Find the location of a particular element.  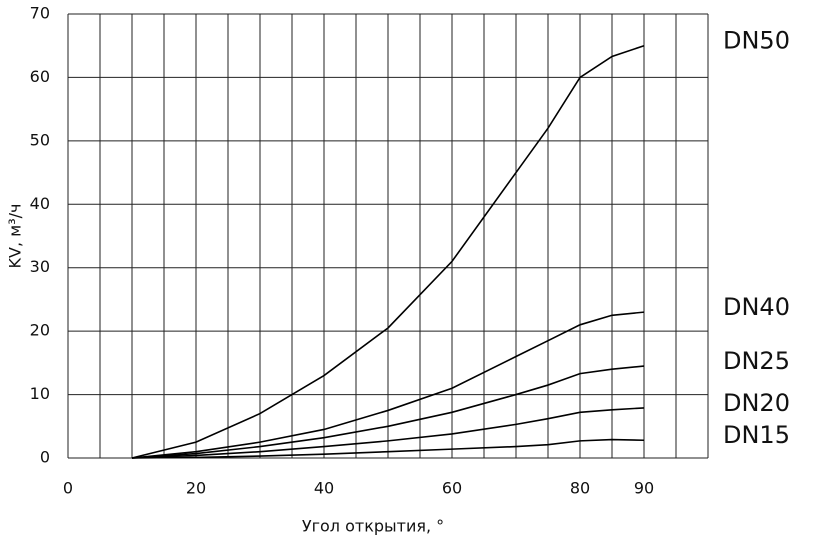

x-tick-label: 40 is located at coordinates (324, 488).